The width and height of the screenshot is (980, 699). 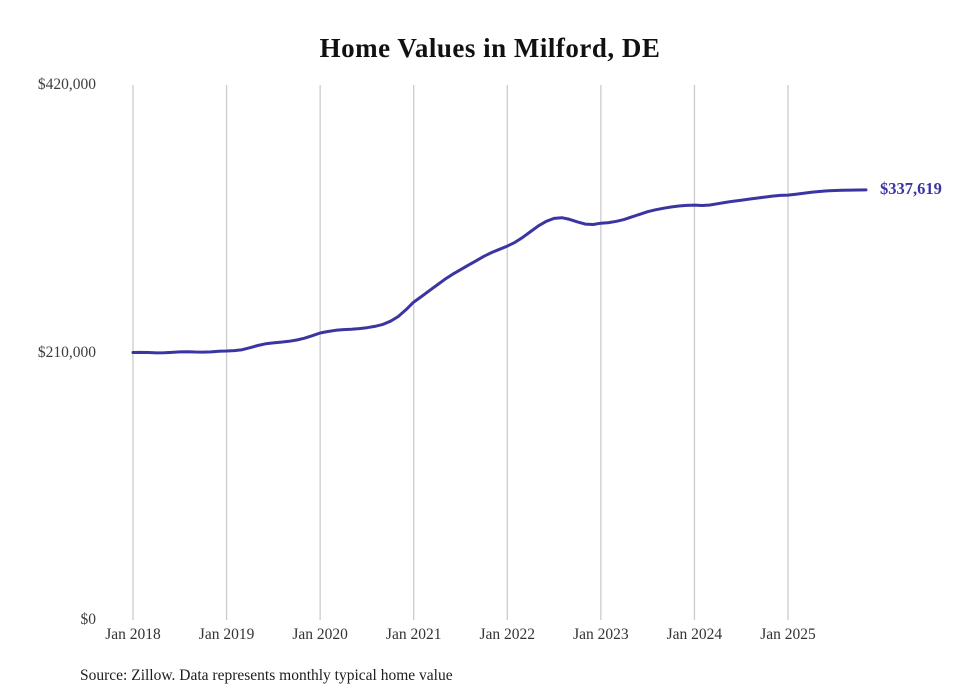 I want to click on x-axis-tick-label: Jan 2019, so click(x=226, y=634).